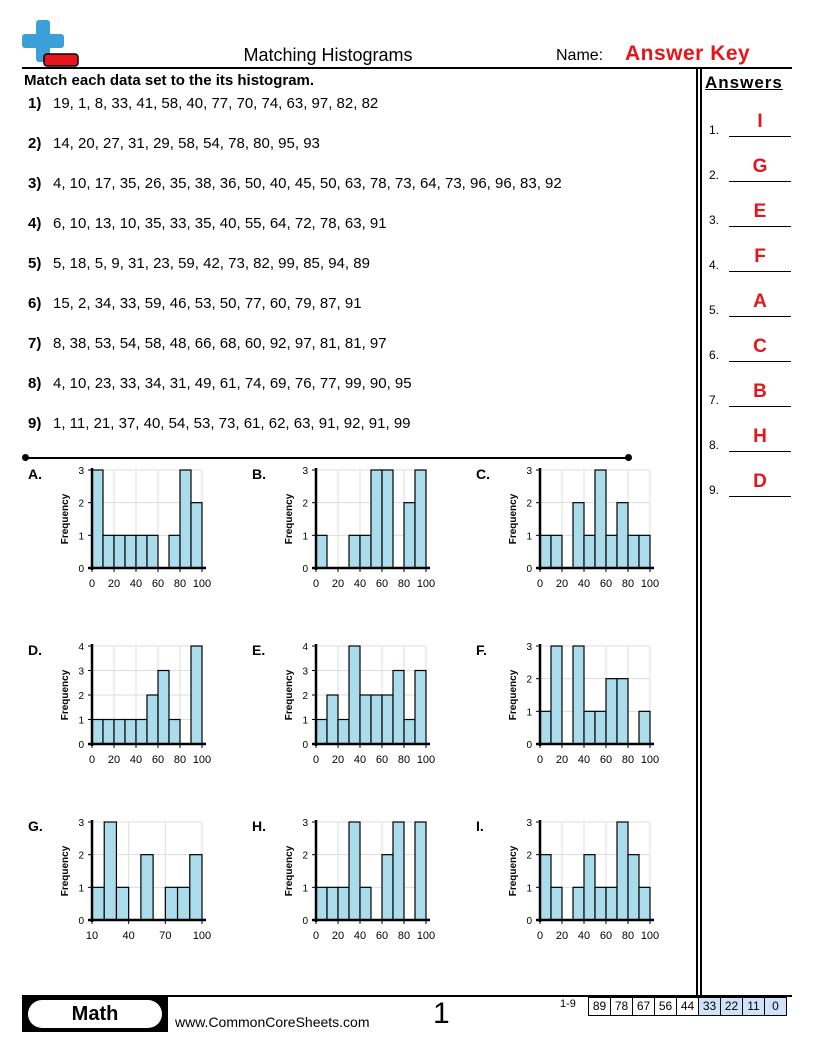 Image resolution: width=816 pixels, height=1056 pixels. Describe the element at coordinates (751, 349) in the screenshot. I see `answer-item: 6. C` at that location.